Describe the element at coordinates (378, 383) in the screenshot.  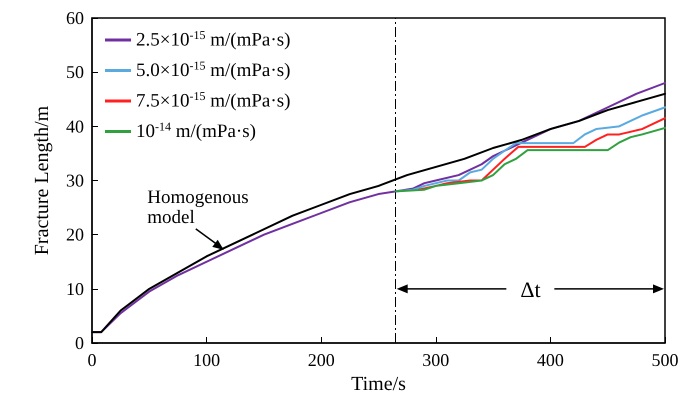
I see `x-axis-title: Time/s` at that location.